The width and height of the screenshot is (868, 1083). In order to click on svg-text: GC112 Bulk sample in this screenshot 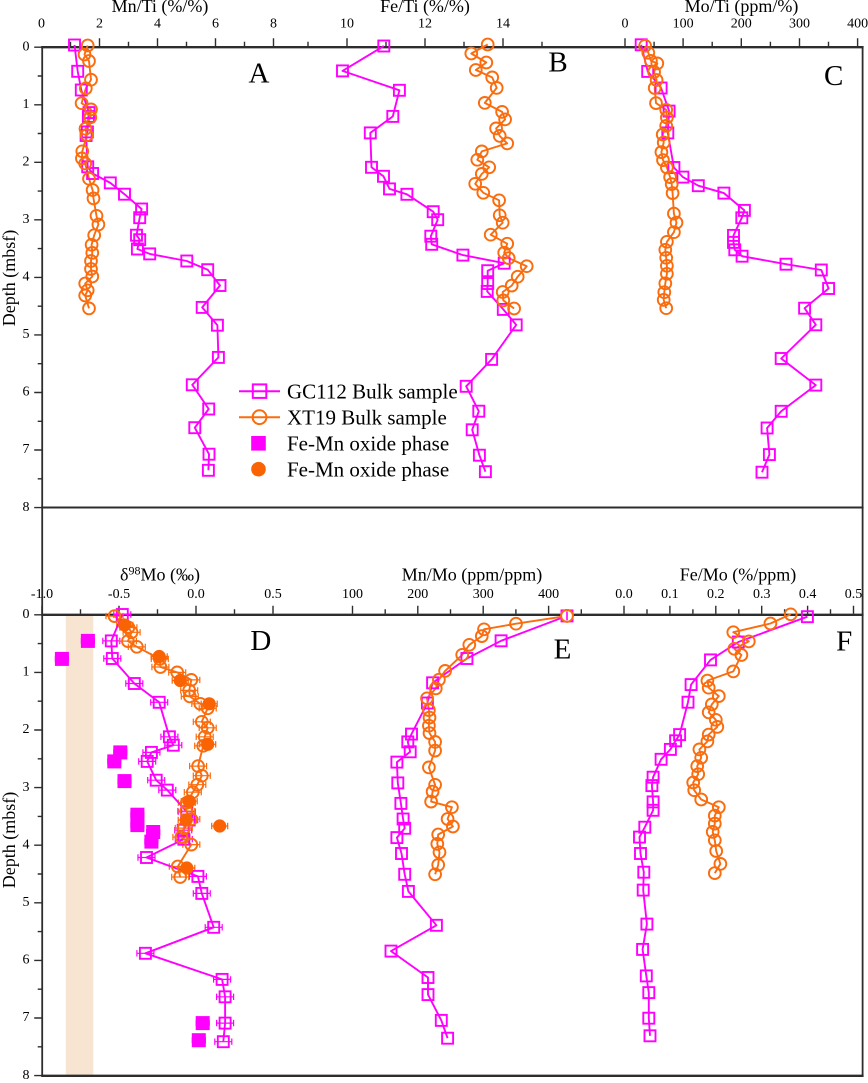, I will do `click(372, 391)`.